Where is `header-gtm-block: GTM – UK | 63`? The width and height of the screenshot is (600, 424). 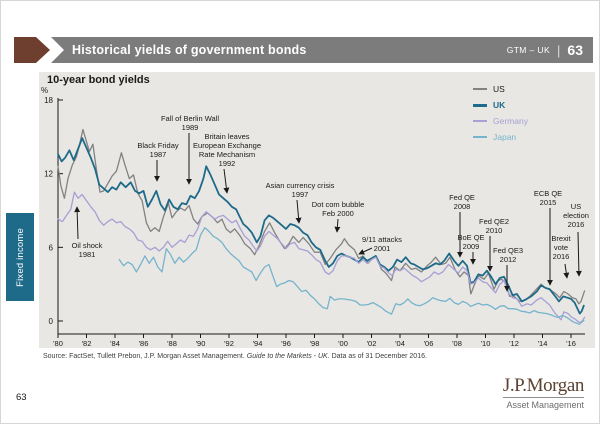 header-gtm-block: GTM – UK | 63 is located at coordinates (545, 50).